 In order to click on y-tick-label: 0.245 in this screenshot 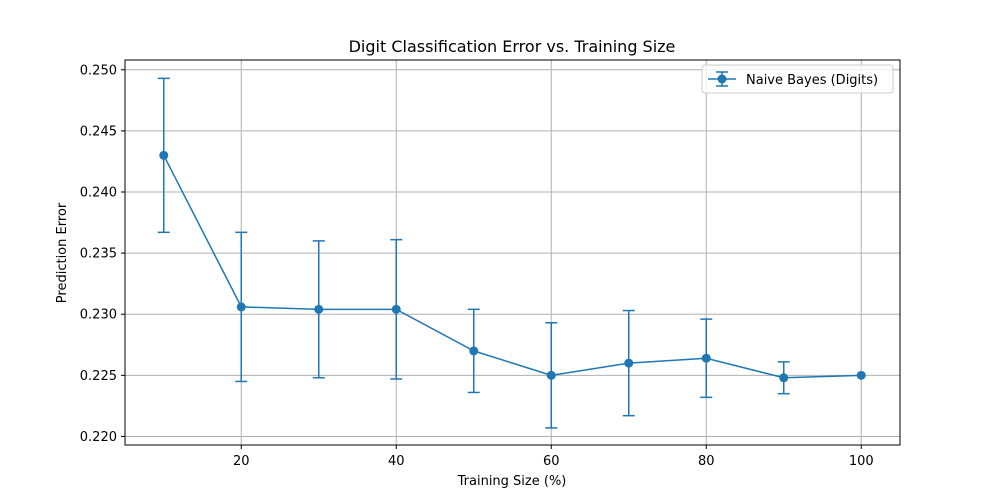, I will do `click(98, 131)`.